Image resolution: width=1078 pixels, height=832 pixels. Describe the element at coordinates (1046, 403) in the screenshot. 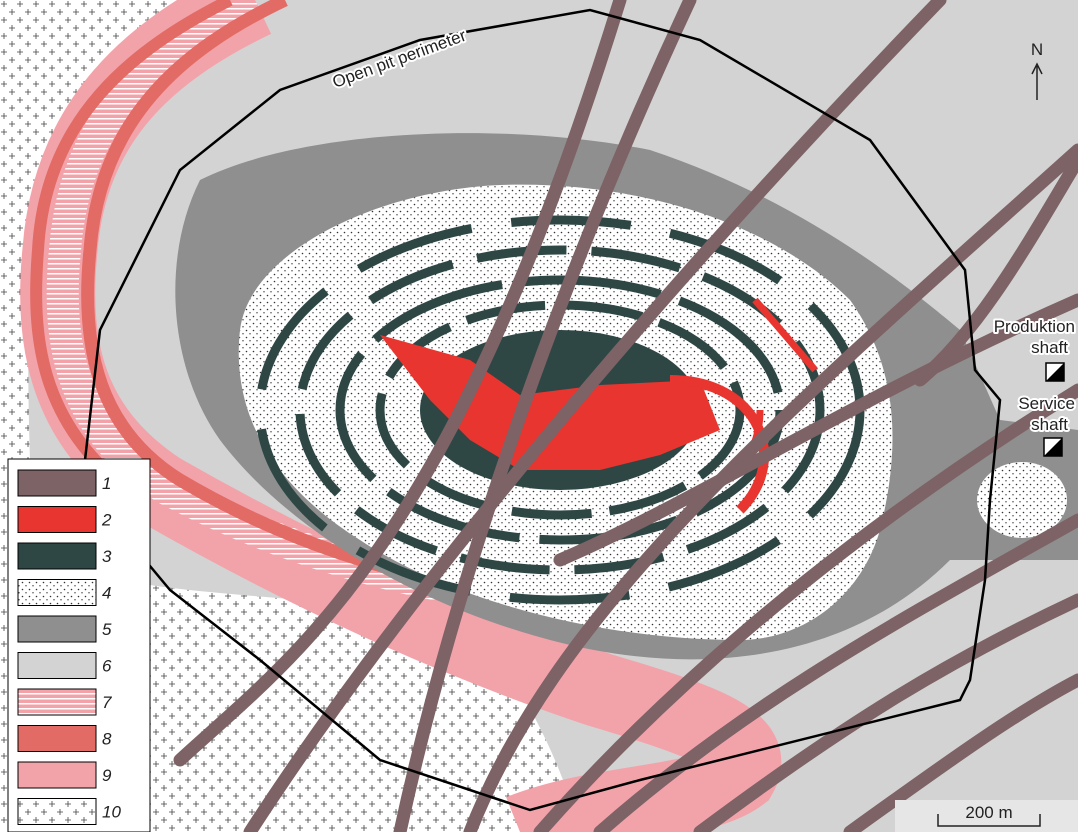

I see `shaft-label: Service` at that location.